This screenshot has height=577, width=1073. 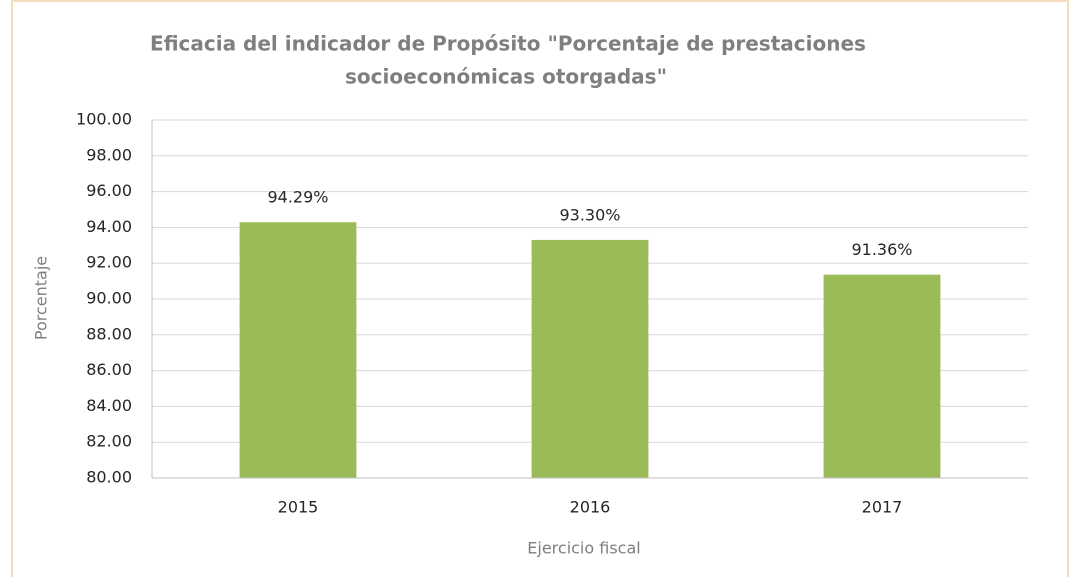 I want to click on data-label: 91.36%, so click(x=881, y=249).